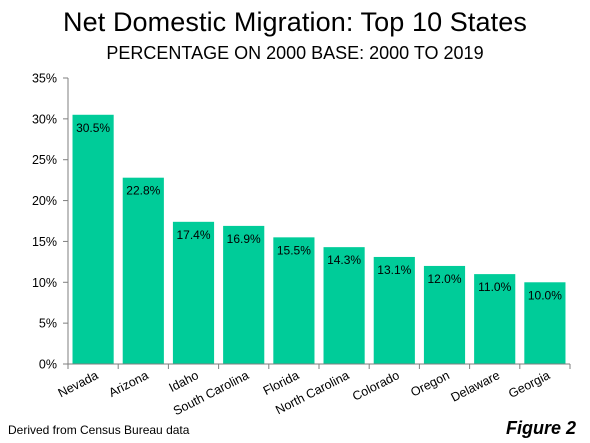 The width and height of the screenshot is (590, 443). I want to click on y-tick-label: 25%, so click(44, 160).